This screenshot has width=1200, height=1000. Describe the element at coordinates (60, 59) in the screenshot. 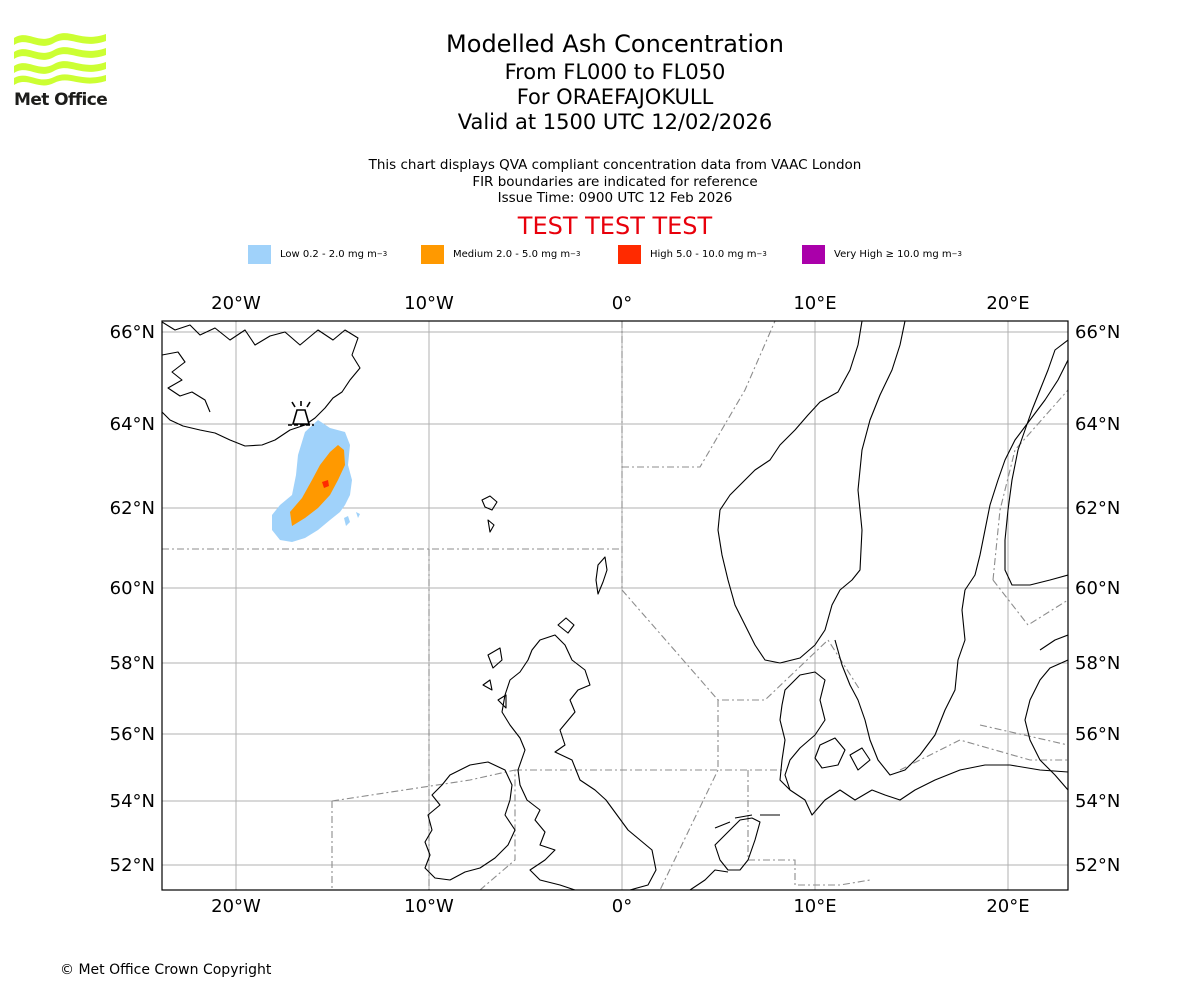

I see `met-office-waves-icon` at that location.